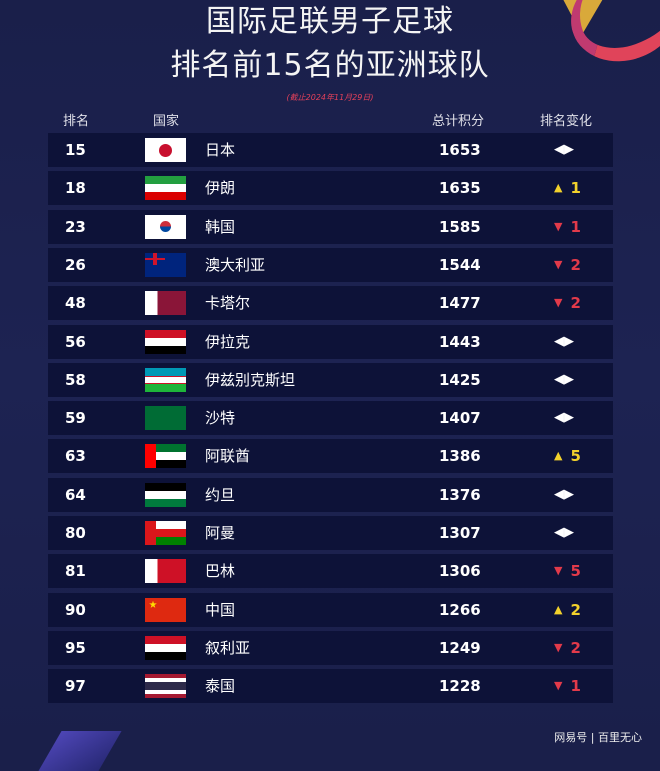  I want to click on uae-flag-icon, so click(165, 456).